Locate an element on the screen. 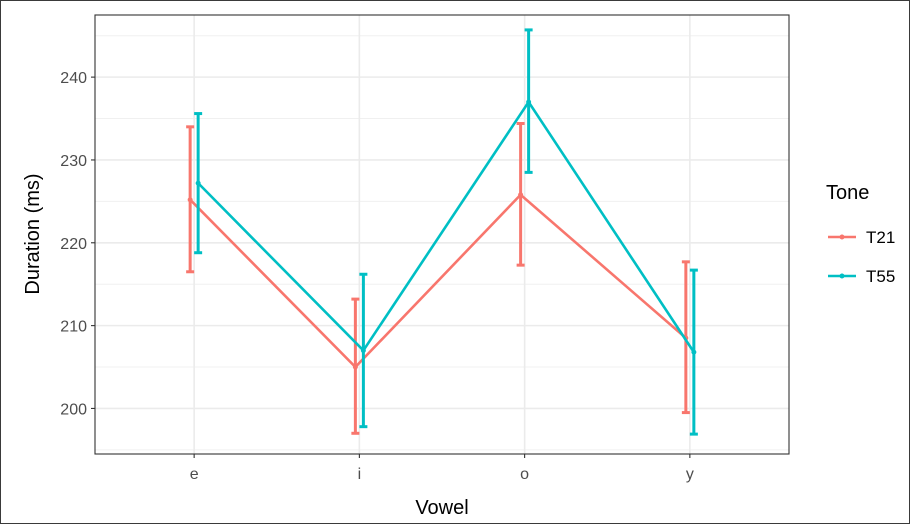 The image size is (910, 524). y-tick-label: 220 is located at coordinates (73, 244).